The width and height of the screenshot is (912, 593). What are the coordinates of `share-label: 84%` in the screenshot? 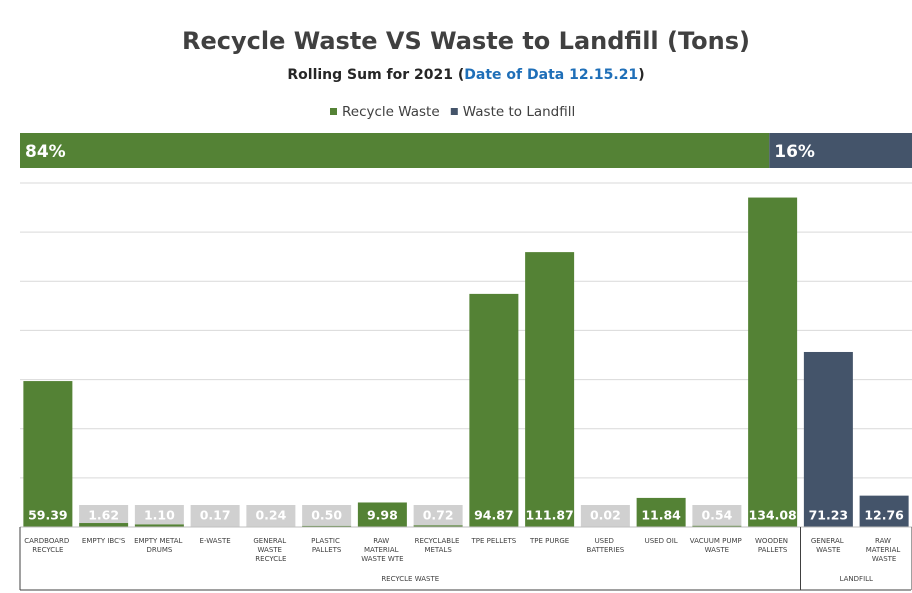 It's located at (45, 152).